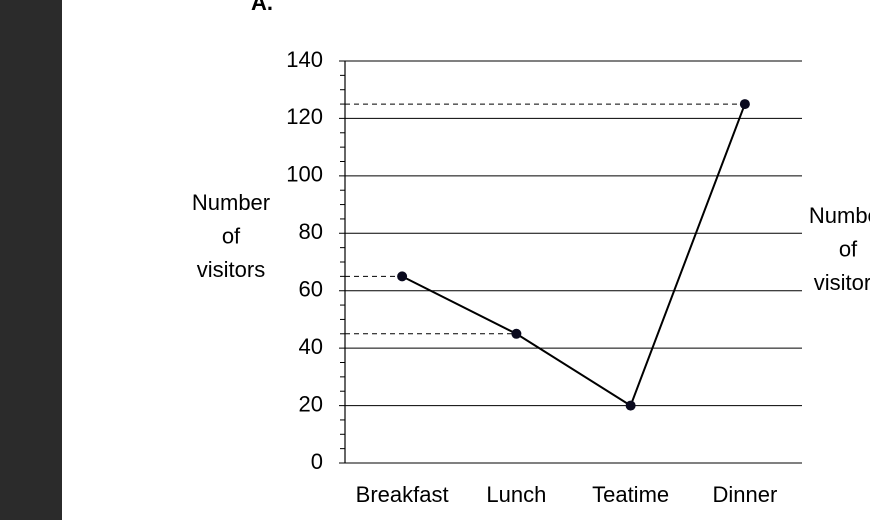 The height and width of the screenshot is (520, 870). I want to click on y-tick-label: 60, so click(311, 289).